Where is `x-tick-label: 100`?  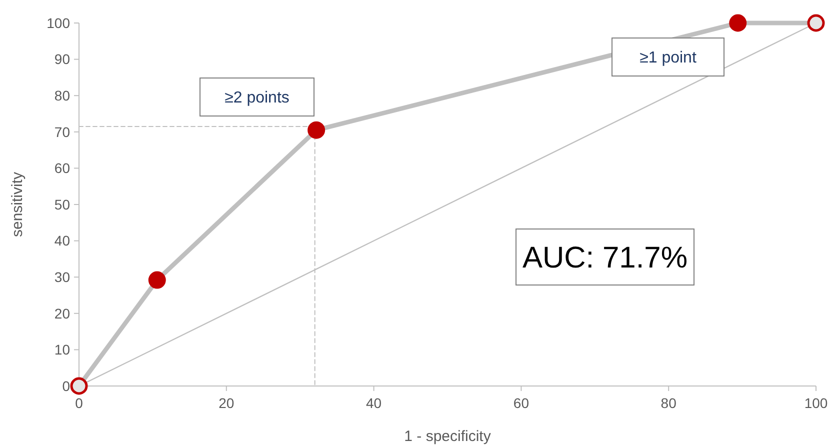 x-tick-label: 100 is located at coordinates (816, 403).